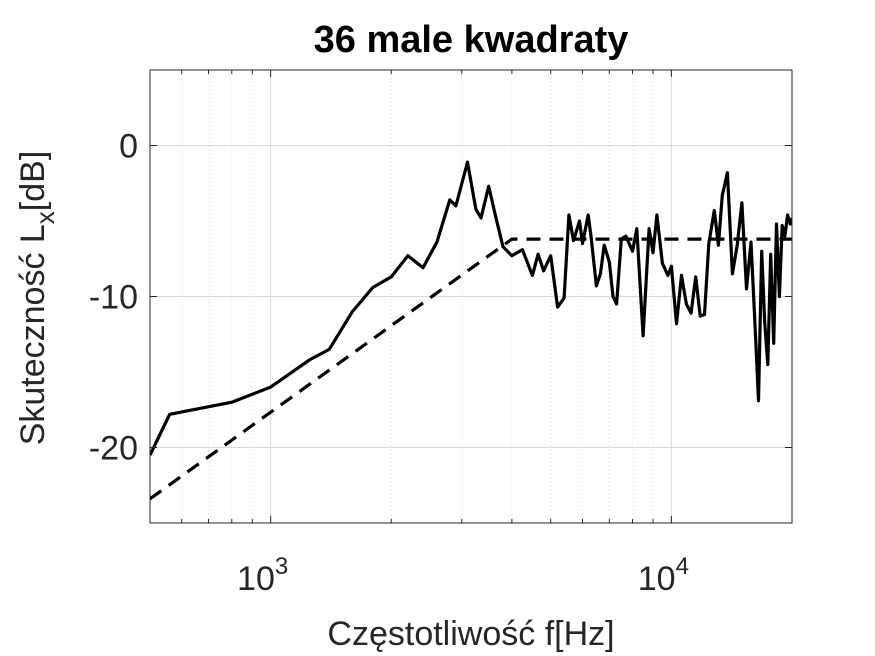 The image size is (875, 656). Describe the element at coordinates (281, 566) in the screenshot. I see `x-tick-label-exponent: 3` at that location.